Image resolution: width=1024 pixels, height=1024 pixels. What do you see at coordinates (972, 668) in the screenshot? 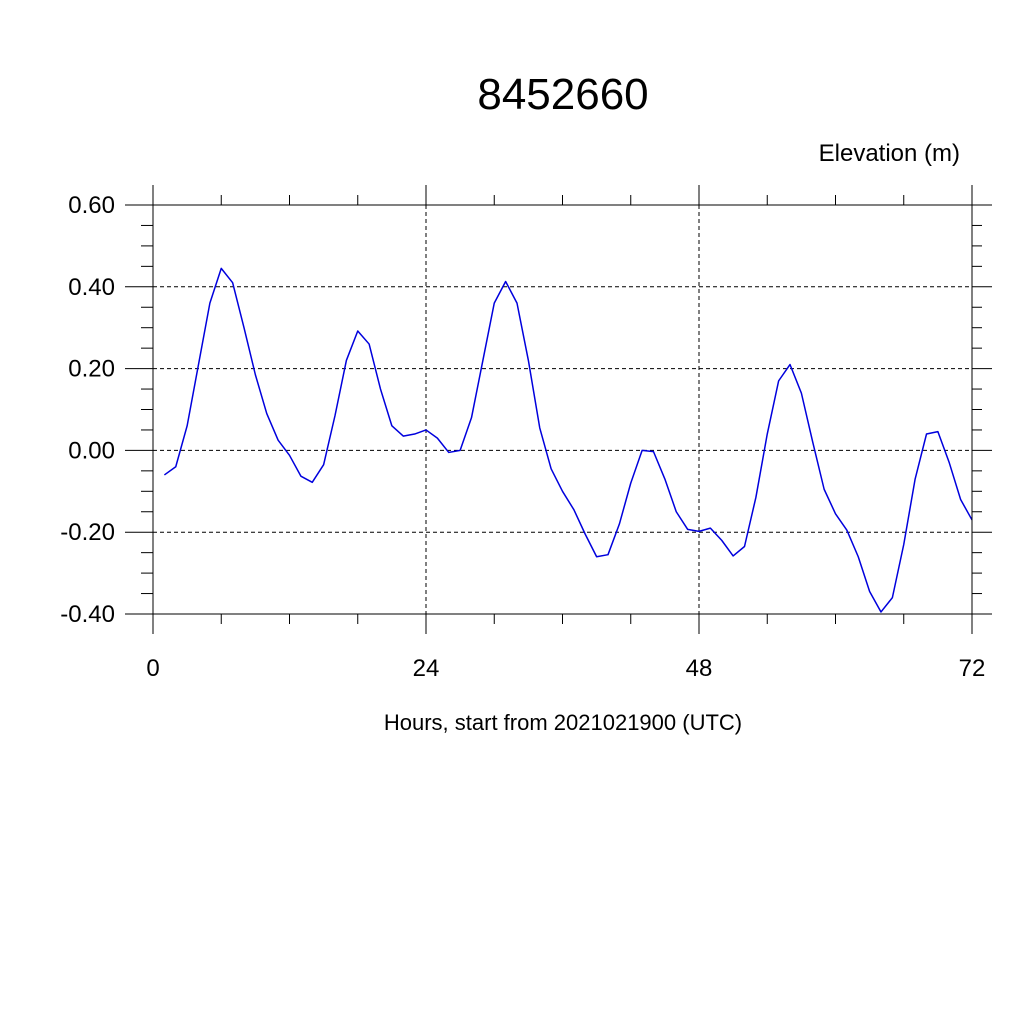
I see `x-tick-label: 72` at bounding box center [972, 668].